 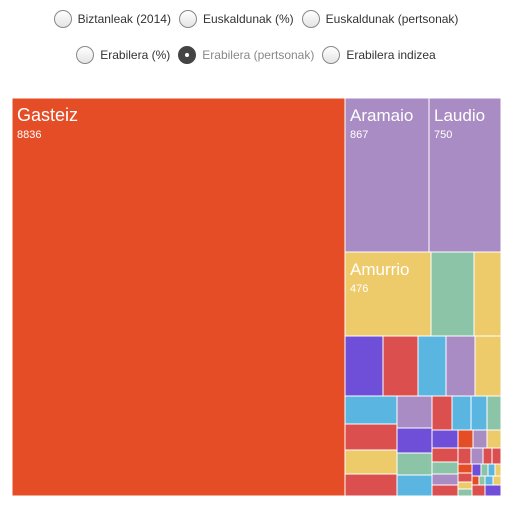 I want to click on radio-erabilera-pertsonak: Erabilera (pertsonak), so click(x=246, y=55).